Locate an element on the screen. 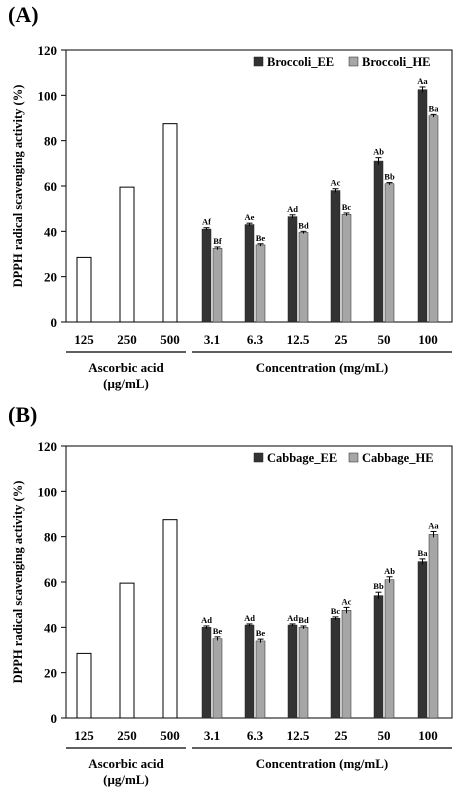 This screenshot has height=806, width=461. panel-a-label: (A) is located at coordinates (23, 14).